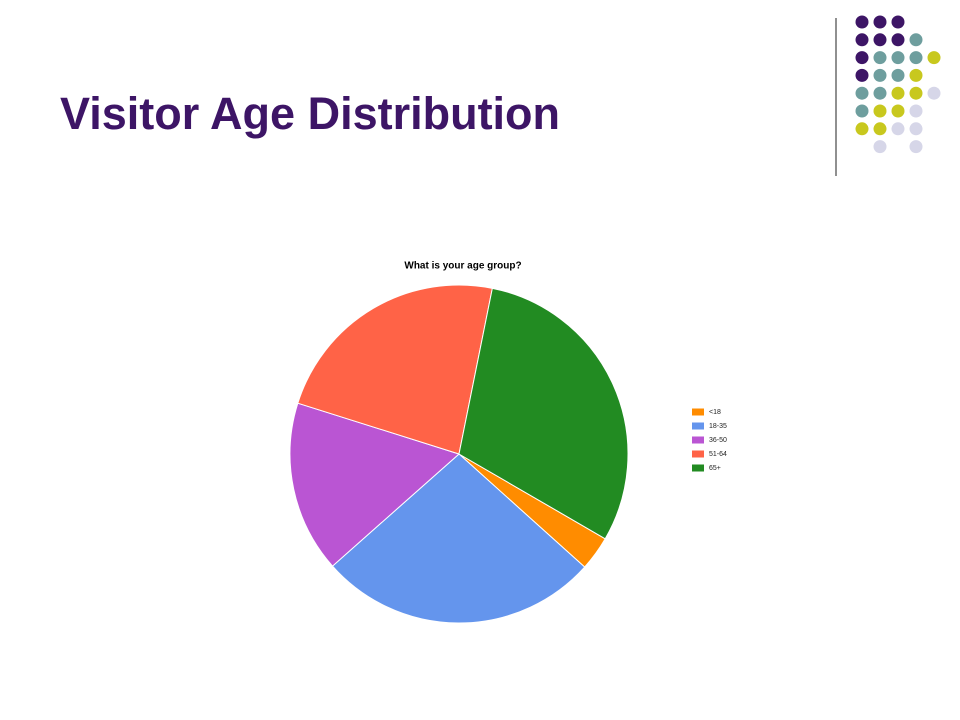 The height and width of the screenshot is (720, 960). Describe the element at coordinates (718, 440) in the screenshot. I see `legend-label: 36-50` at that location.